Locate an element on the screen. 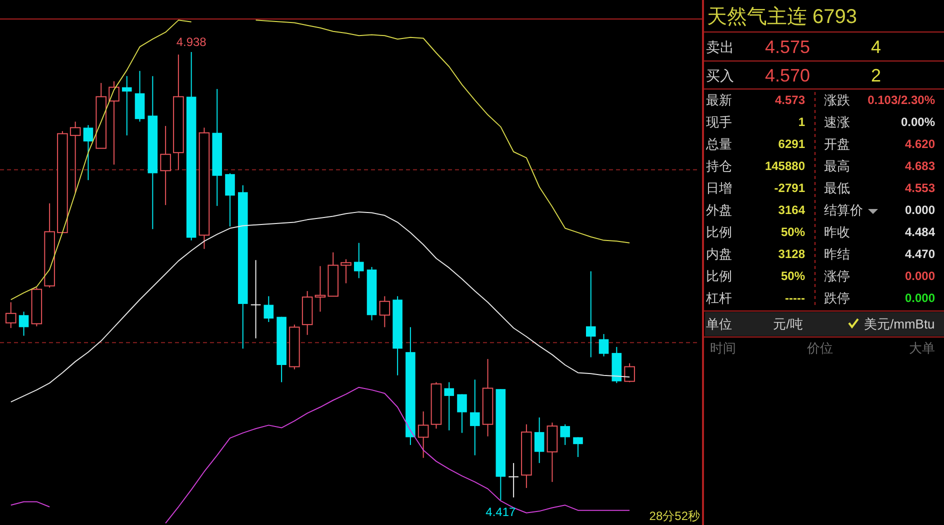 This screenshot has height=525, width=944. text: 4.570 is located at coordinates (787, 76).